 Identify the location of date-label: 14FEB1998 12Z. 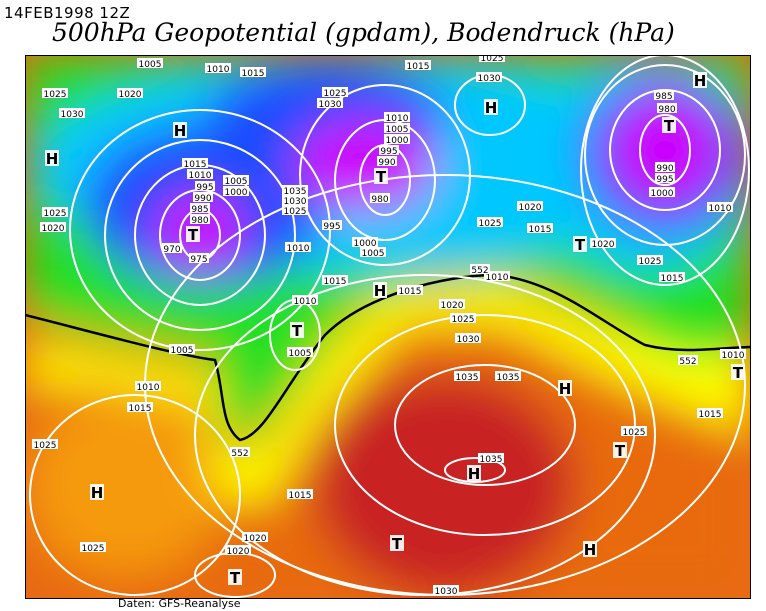
(67, 13).